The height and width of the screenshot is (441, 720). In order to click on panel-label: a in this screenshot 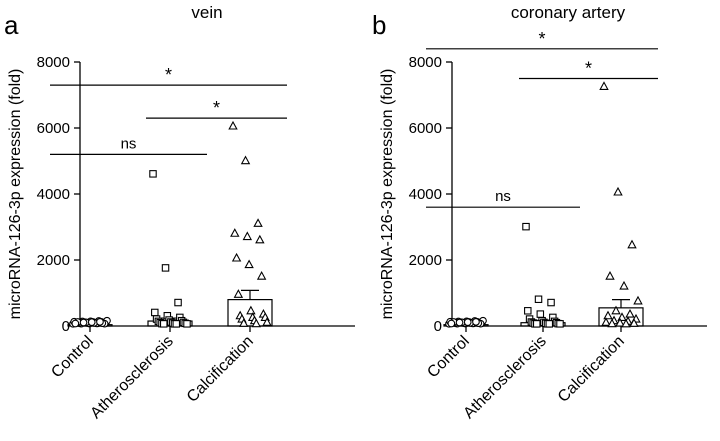, I will do `click(11, 25)`.